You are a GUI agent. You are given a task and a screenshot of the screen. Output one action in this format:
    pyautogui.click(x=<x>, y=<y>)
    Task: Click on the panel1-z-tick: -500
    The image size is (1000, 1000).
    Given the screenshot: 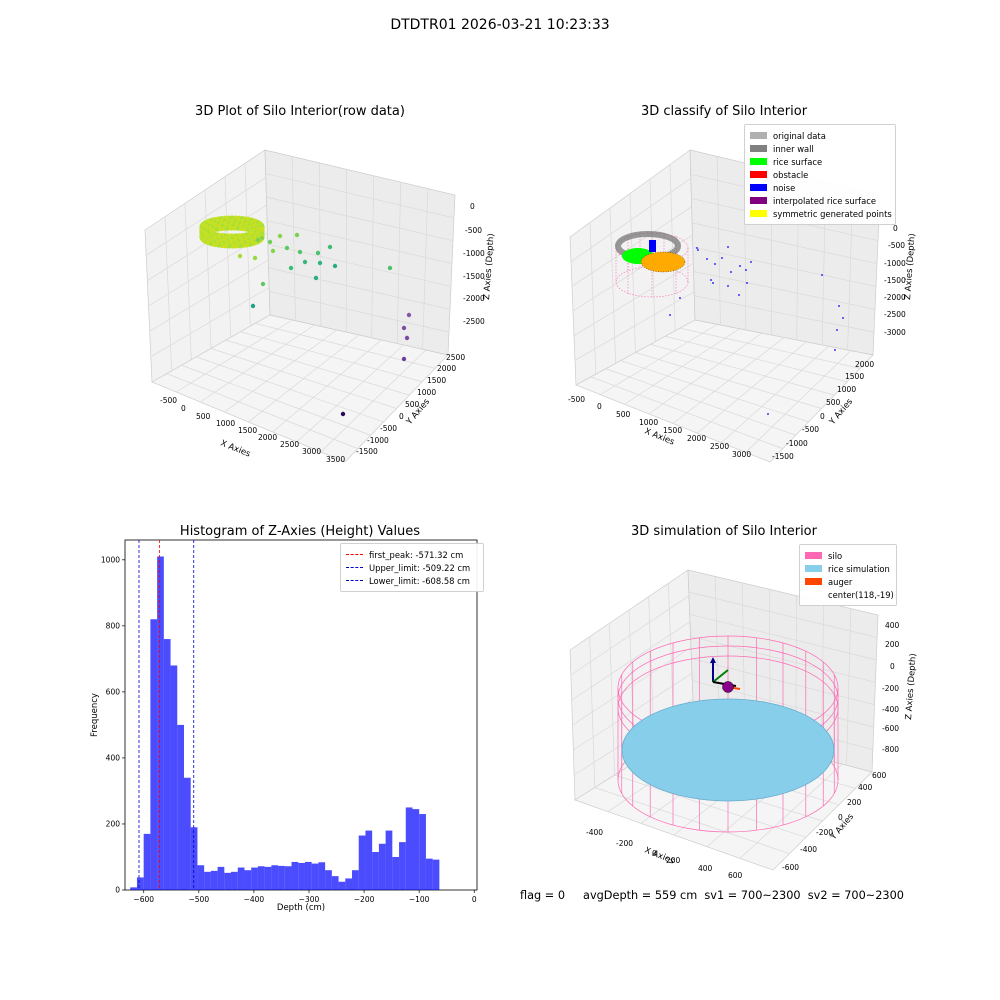 What is the action you would take?
    pyautogui.click(x=473, y=230)
    